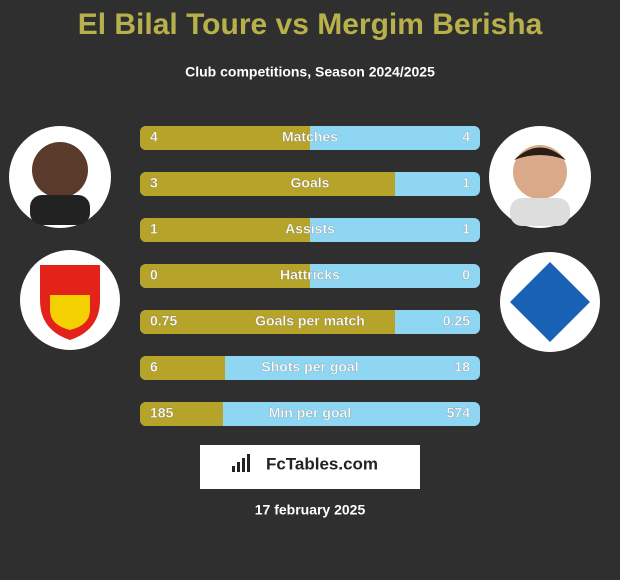 The height and width of the screenshot is (580, 620). Describe the element at coordinates (310, 321) in the screenshot. I see `stat-label: Goals per match` at that location.